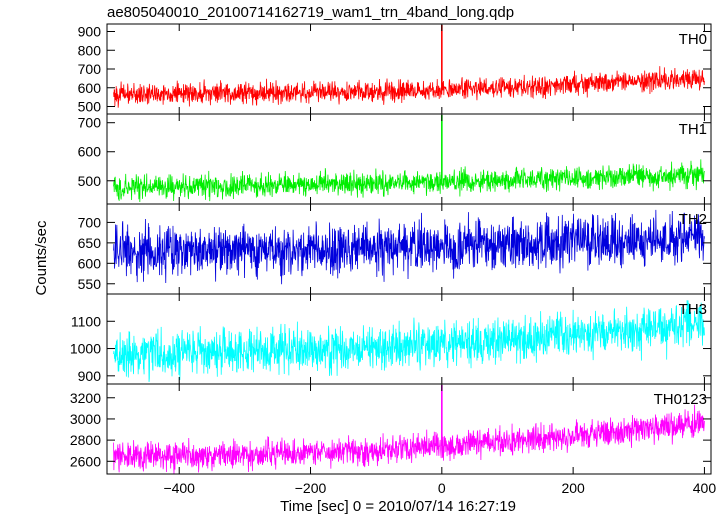 This screenshot has height=516, width=723. Describe the element at coordinates (85, 461) in the screenshot. I see `y-tick-label: 2600` at that location.